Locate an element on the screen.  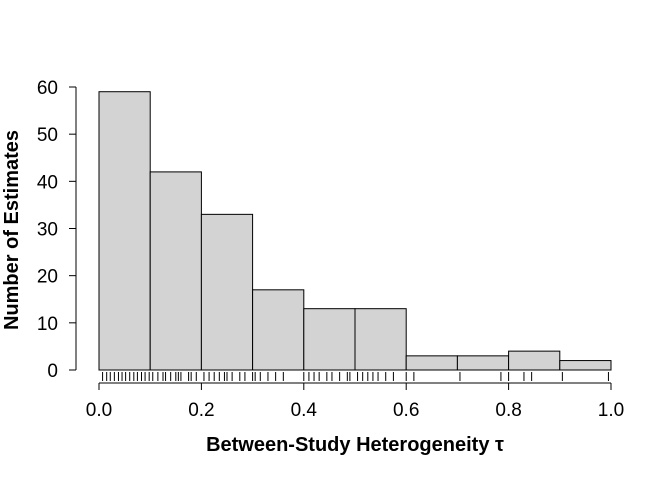
y-tick-label-0: 0 is located at coordinates (52, 371).